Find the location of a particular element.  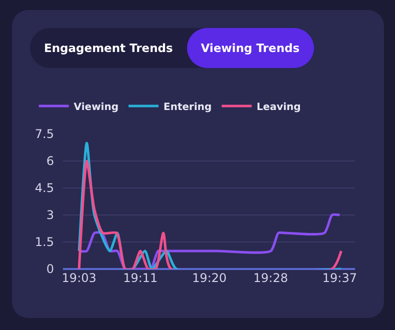

y-tick-label: 0 is located at coordinates (50, 269).